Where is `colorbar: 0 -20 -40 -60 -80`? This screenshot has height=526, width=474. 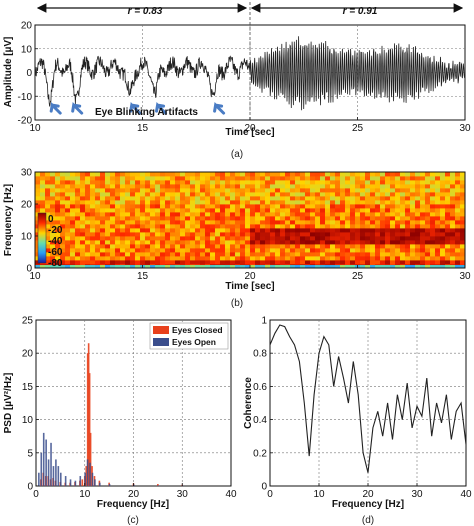 colorbar: 0 -20 -40 -60 -80 is located at coordinates (50, 240).